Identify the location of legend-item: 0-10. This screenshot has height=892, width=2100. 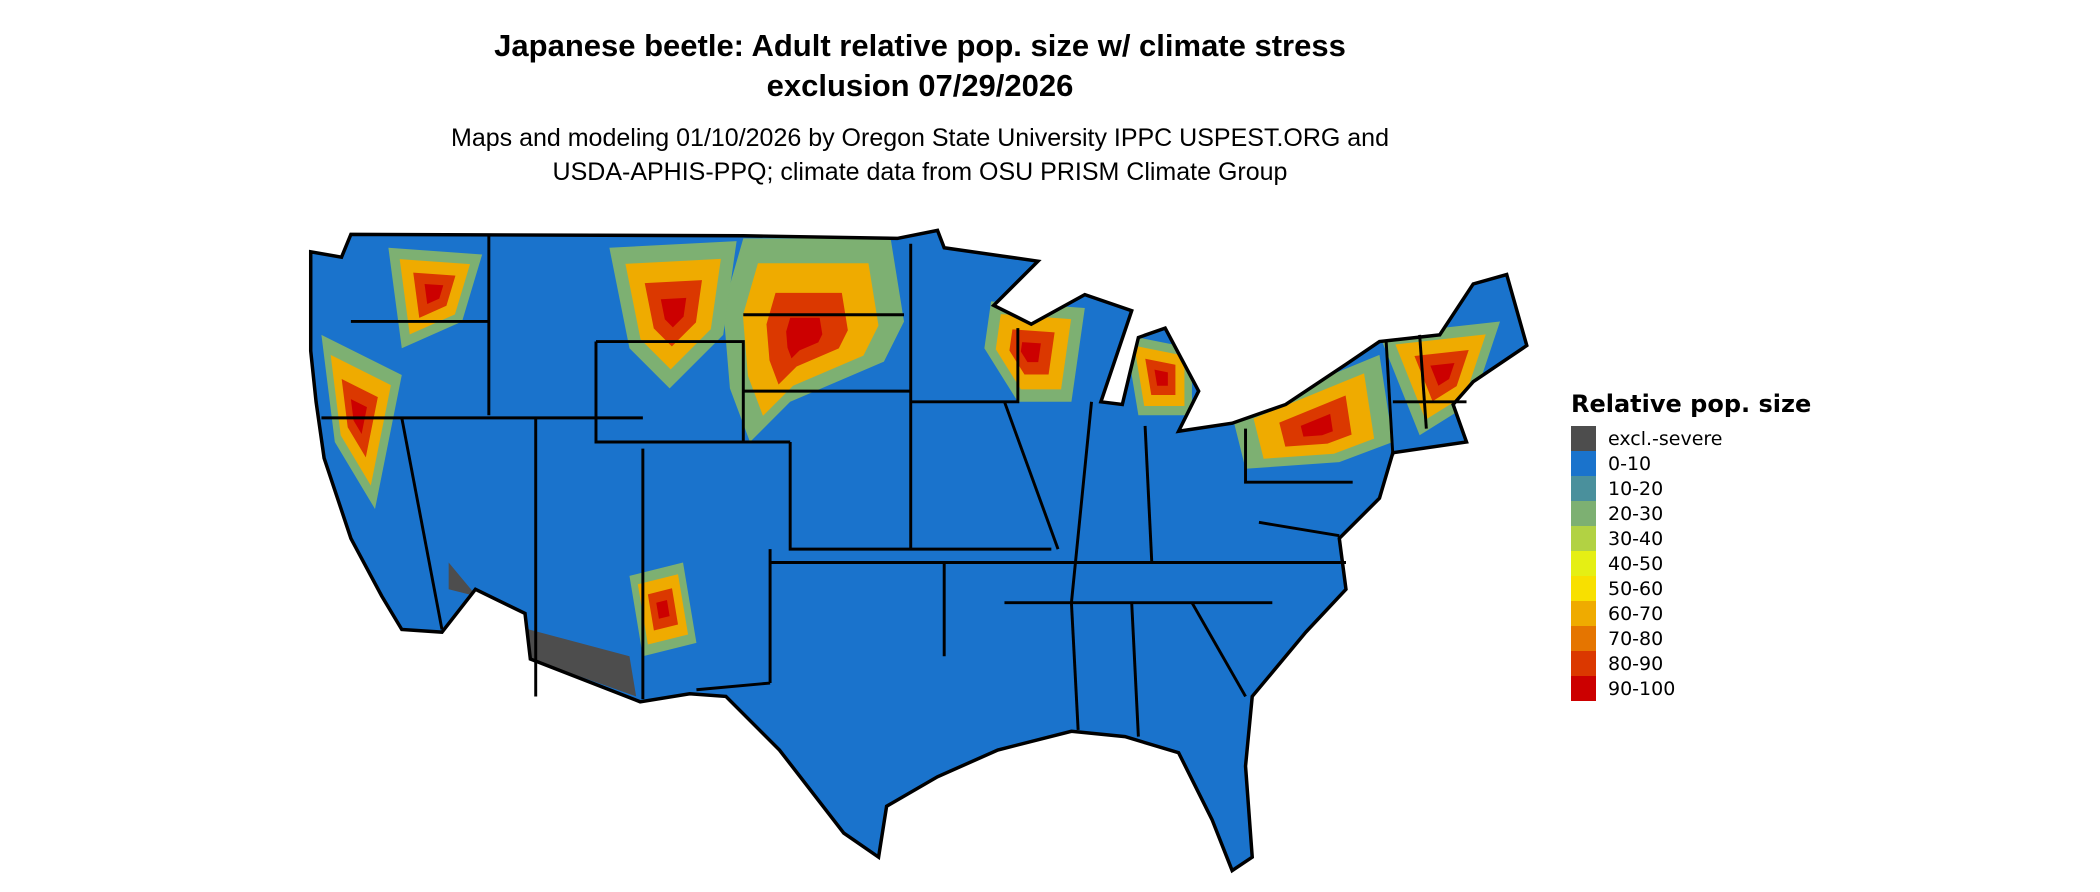
(1691, 463).